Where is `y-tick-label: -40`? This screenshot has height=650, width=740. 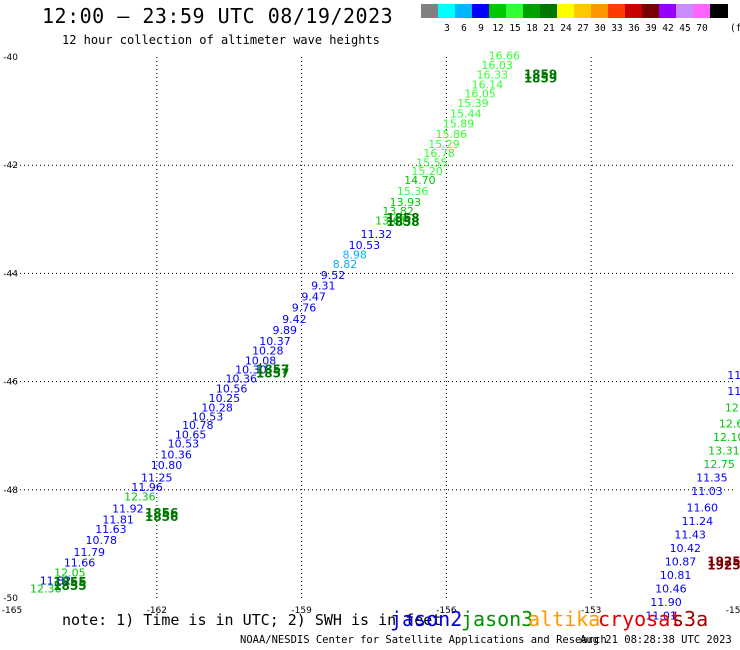 y-tick-label: -40 is located at coordinates (10, 58).